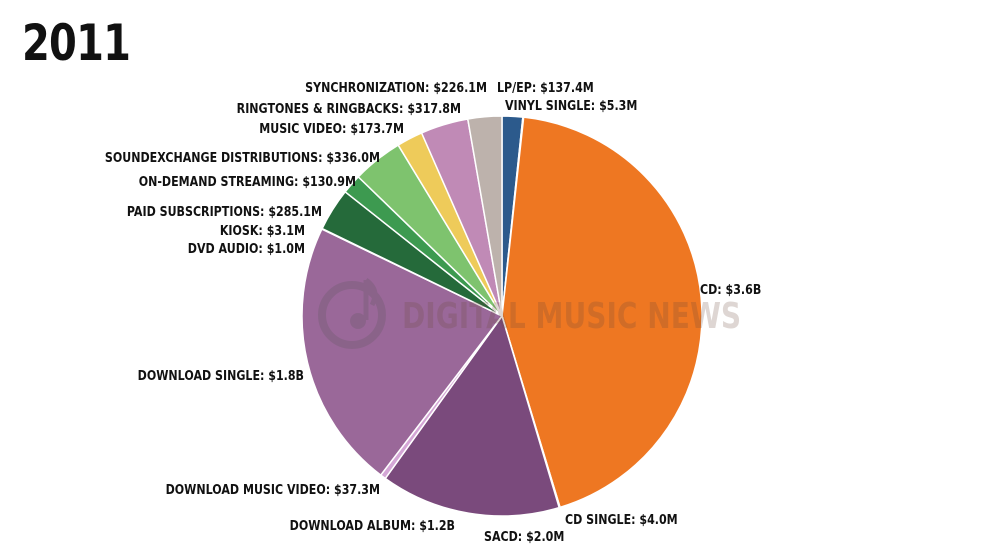 The width and height of the screenshot is (1000, 553). Describe the element at coordinates (76, 43) in the screenshot. I see `chart-title: 2011` at that location.